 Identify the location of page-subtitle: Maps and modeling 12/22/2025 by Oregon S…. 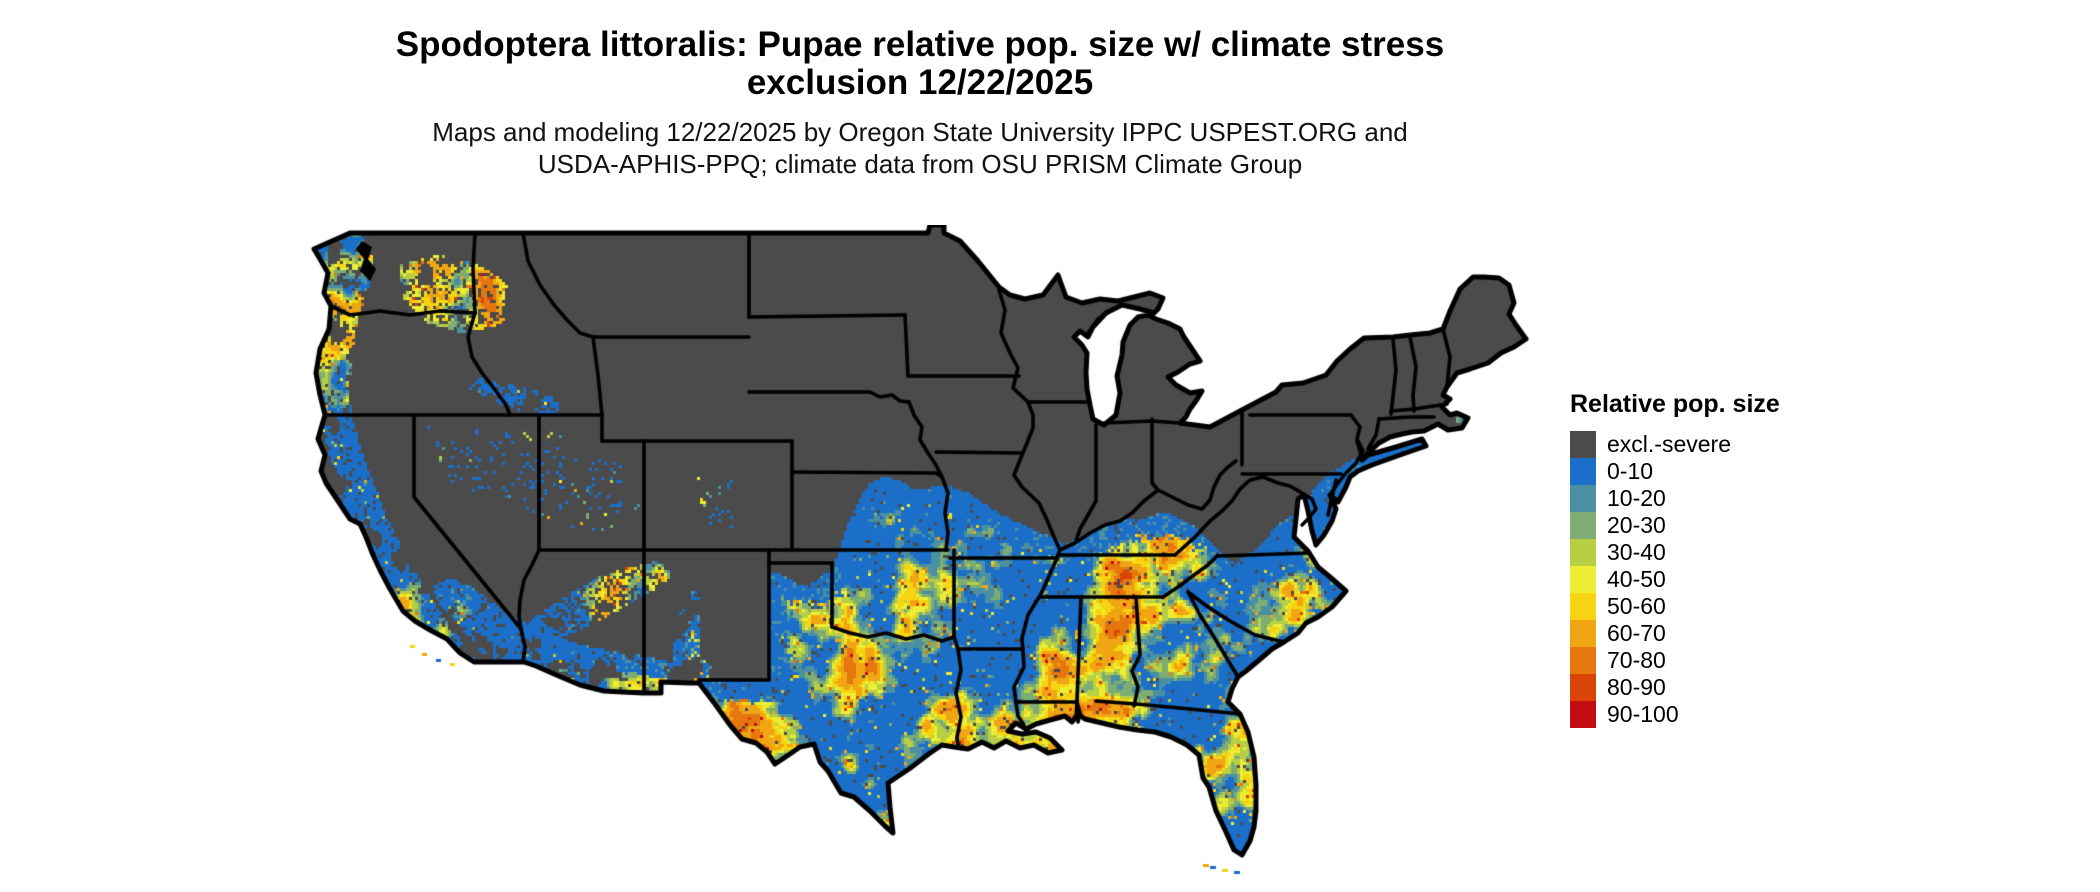
(920, 148).